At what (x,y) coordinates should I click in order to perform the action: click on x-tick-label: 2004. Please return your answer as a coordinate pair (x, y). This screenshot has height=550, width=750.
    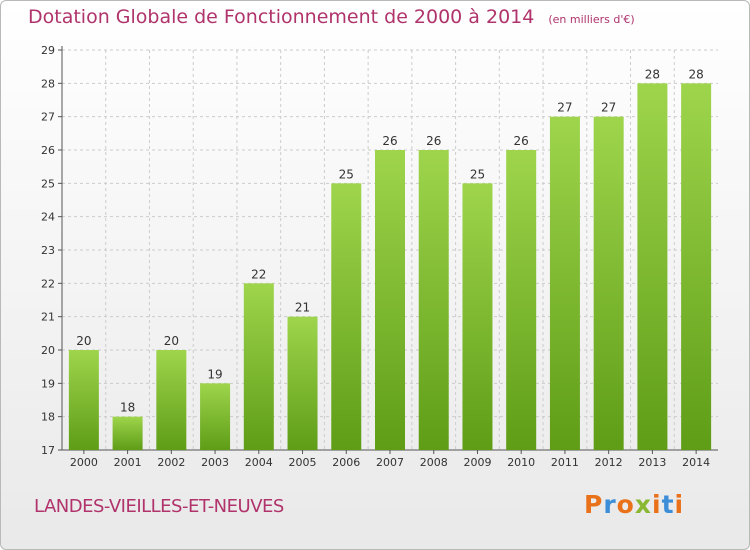
    Looking at the image, I should click on (259, 462).